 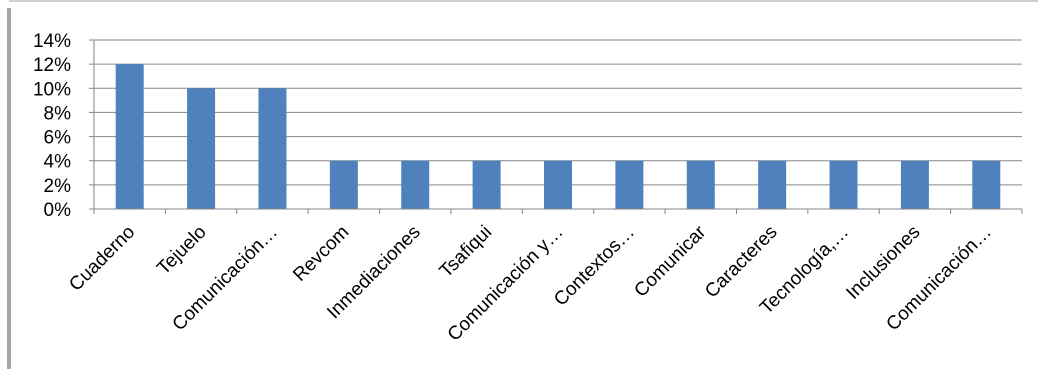 I want to click on y-axis-tick-labels: 0% 2% 4% 6% 8% 10% 12% 14%, so click(x=63, y=126).